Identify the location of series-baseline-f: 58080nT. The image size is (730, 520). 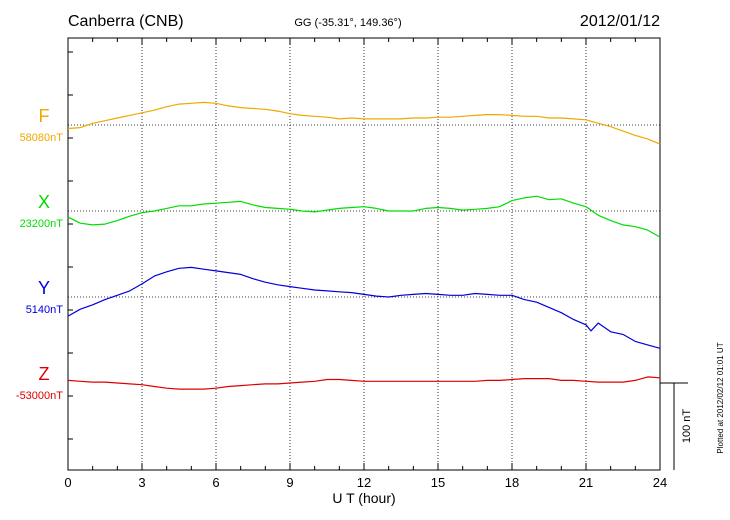
(42, 138).